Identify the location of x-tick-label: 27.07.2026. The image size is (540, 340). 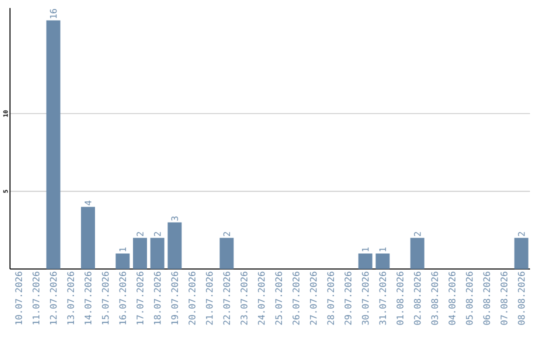
(313, 298).